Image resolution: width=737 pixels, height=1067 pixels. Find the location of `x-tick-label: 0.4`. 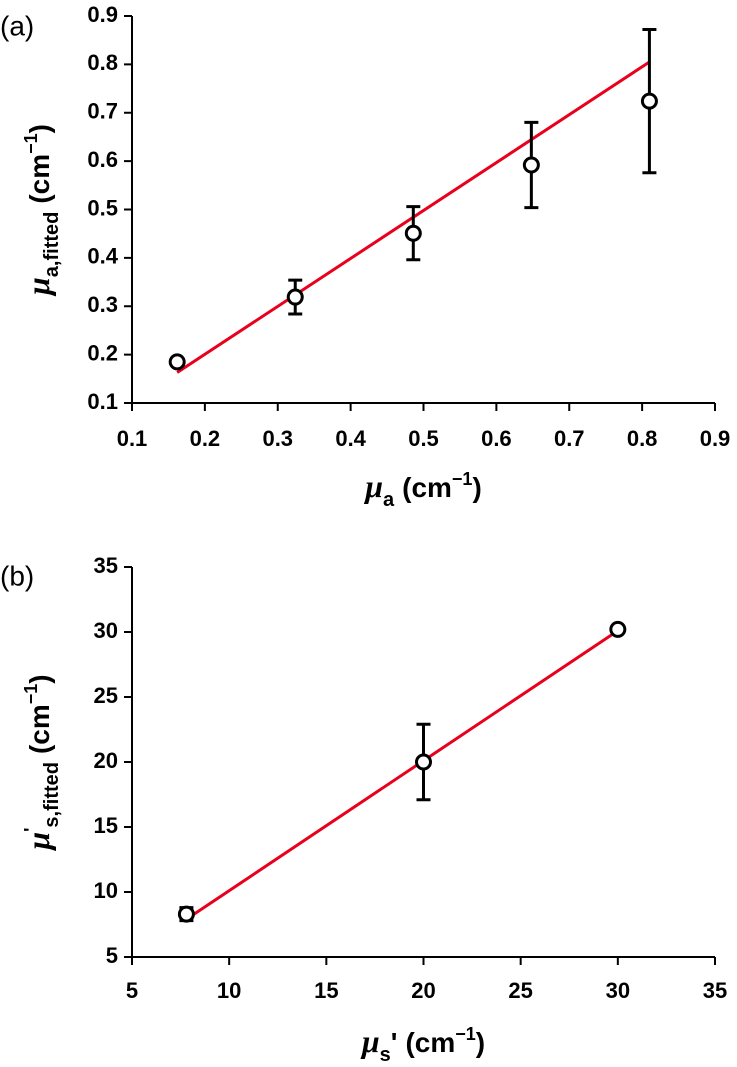

x-tick-label: 0.4 is located at coordinates (350, 438).